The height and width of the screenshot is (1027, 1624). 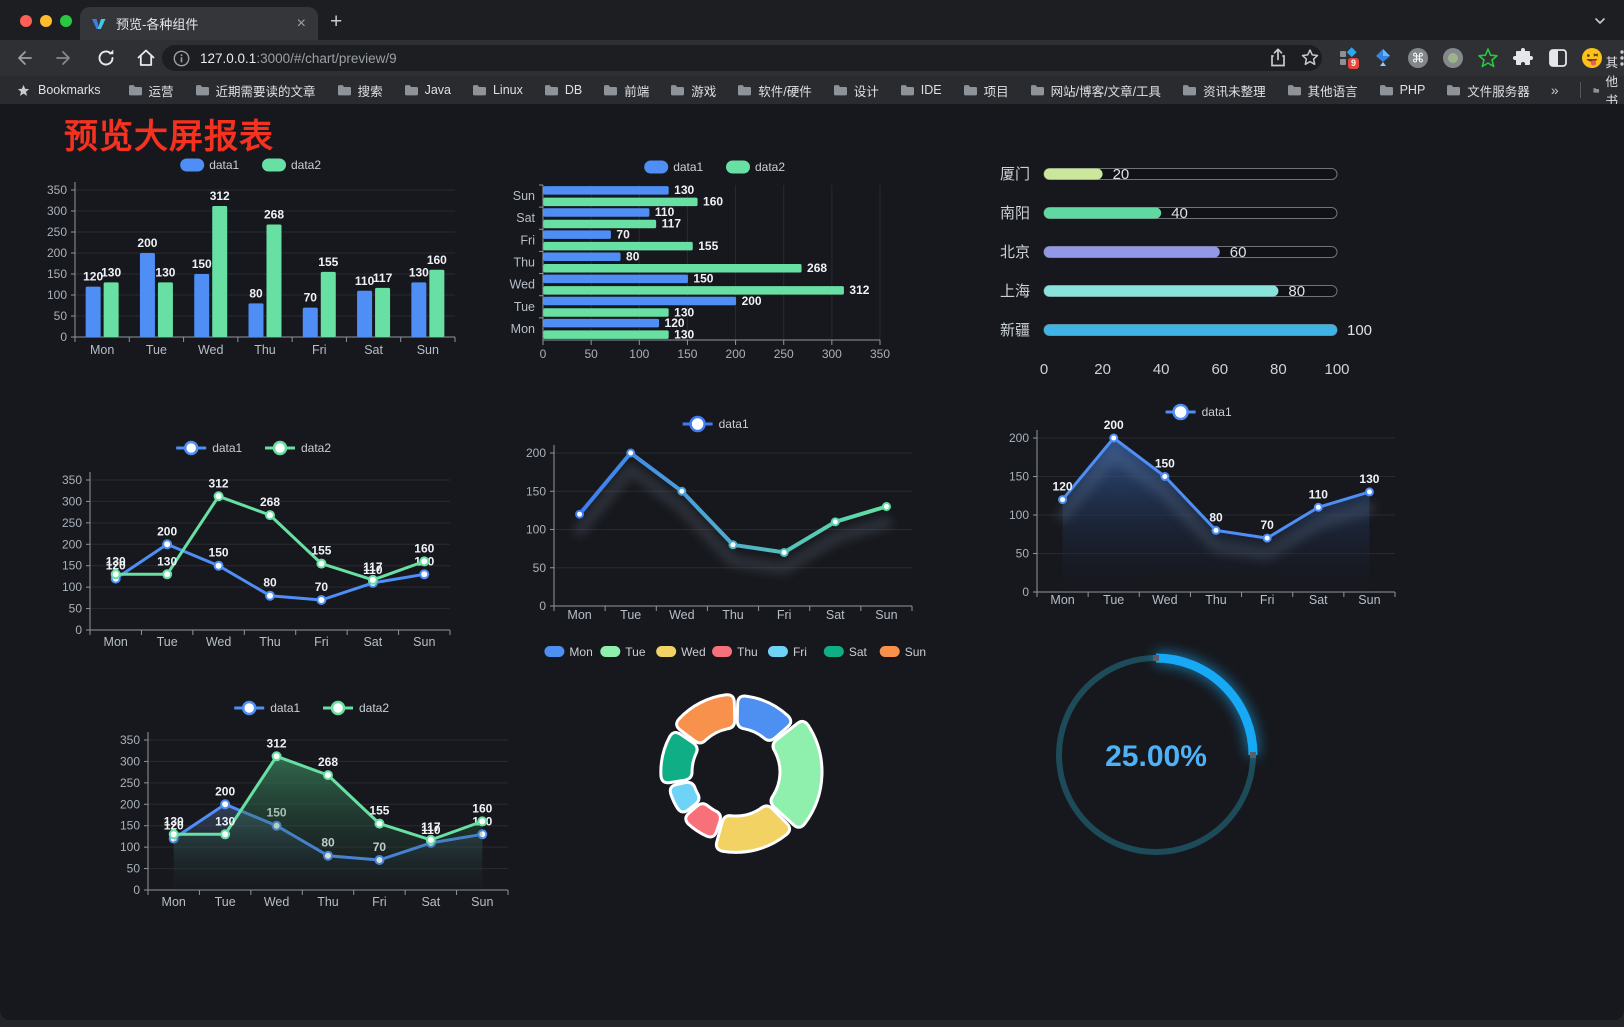 I want to click on bookmark-folder: 软件/硬件, so click(x=774, y=90).